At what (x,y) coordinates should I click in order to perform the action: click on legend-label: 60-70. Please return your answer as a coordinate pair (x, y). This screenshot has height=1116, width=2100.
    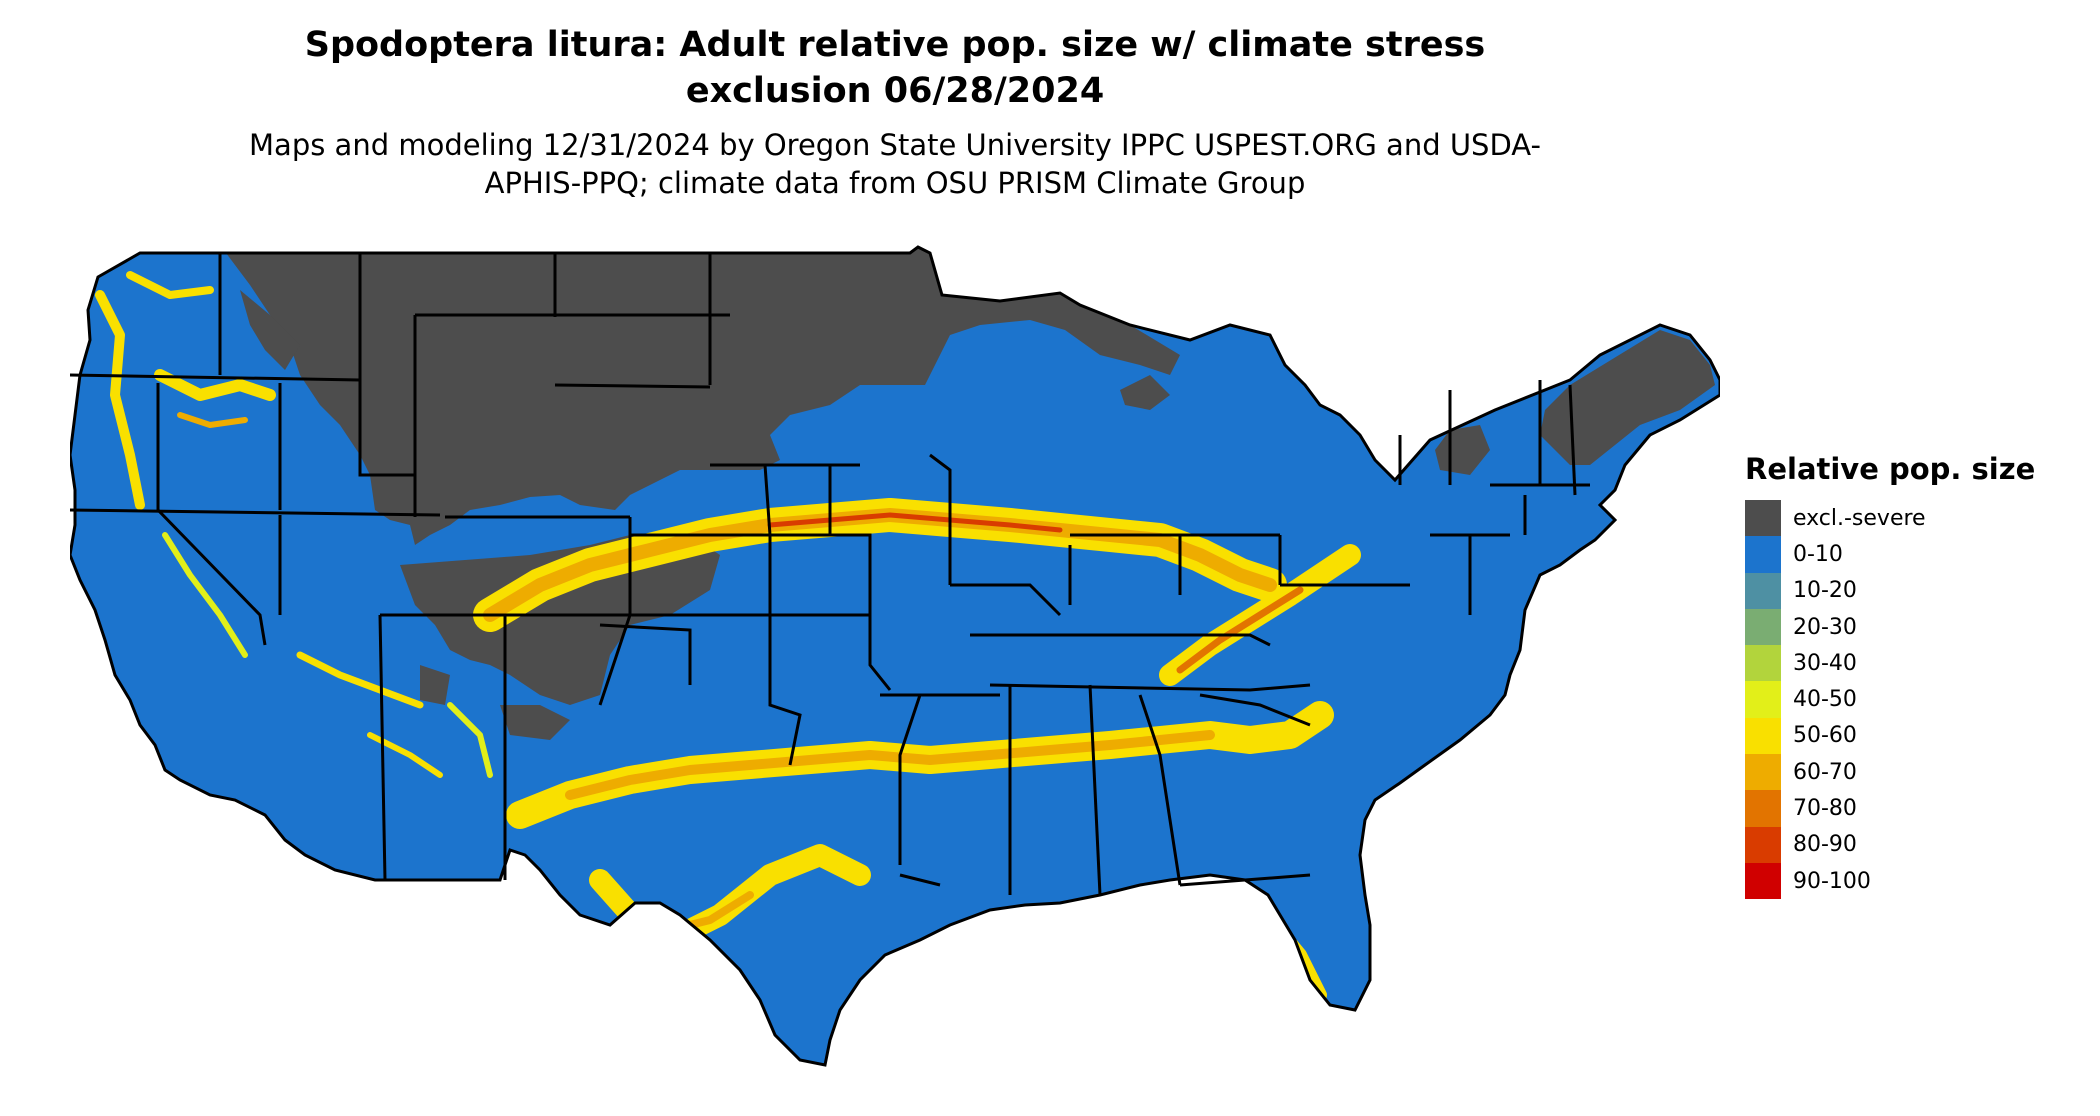
    Looking at the image, I should click on (1825, 772).